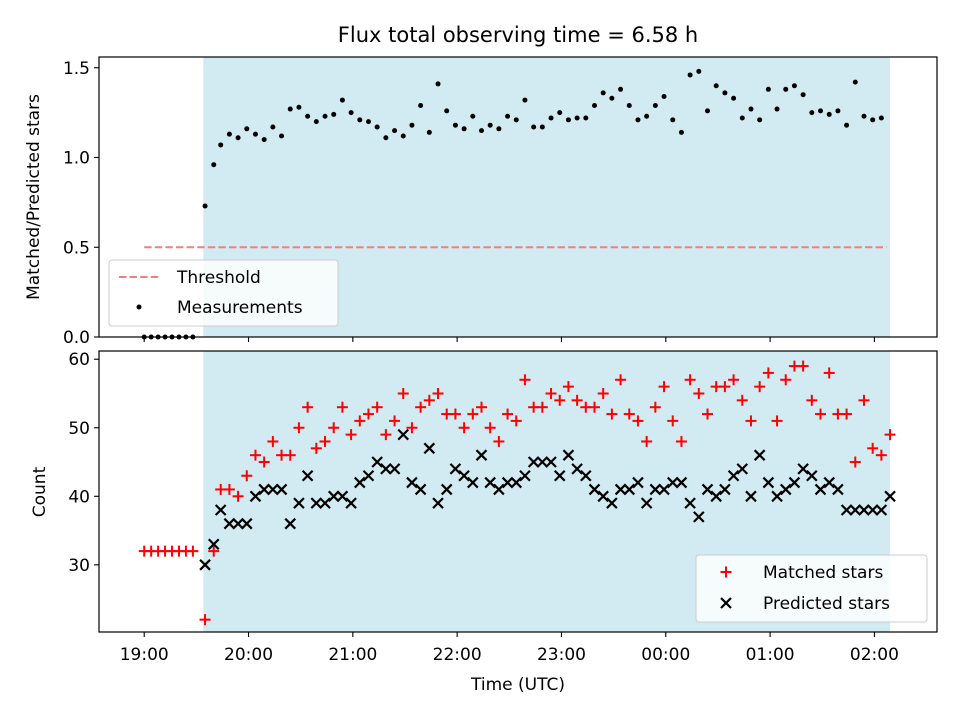 The image size is (960, 720). I want to click on x-tick-label: 19:00, so click(144, 655).